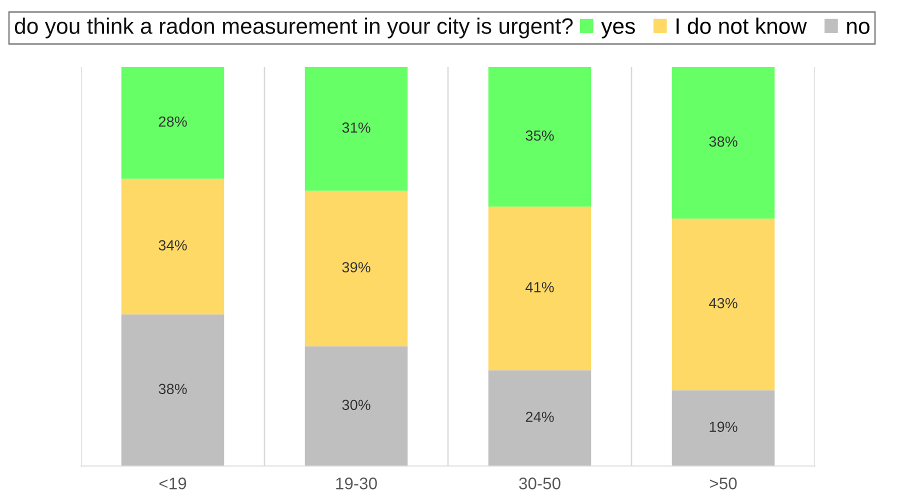  I want to click on data-label: 34%, so click(172, 245).